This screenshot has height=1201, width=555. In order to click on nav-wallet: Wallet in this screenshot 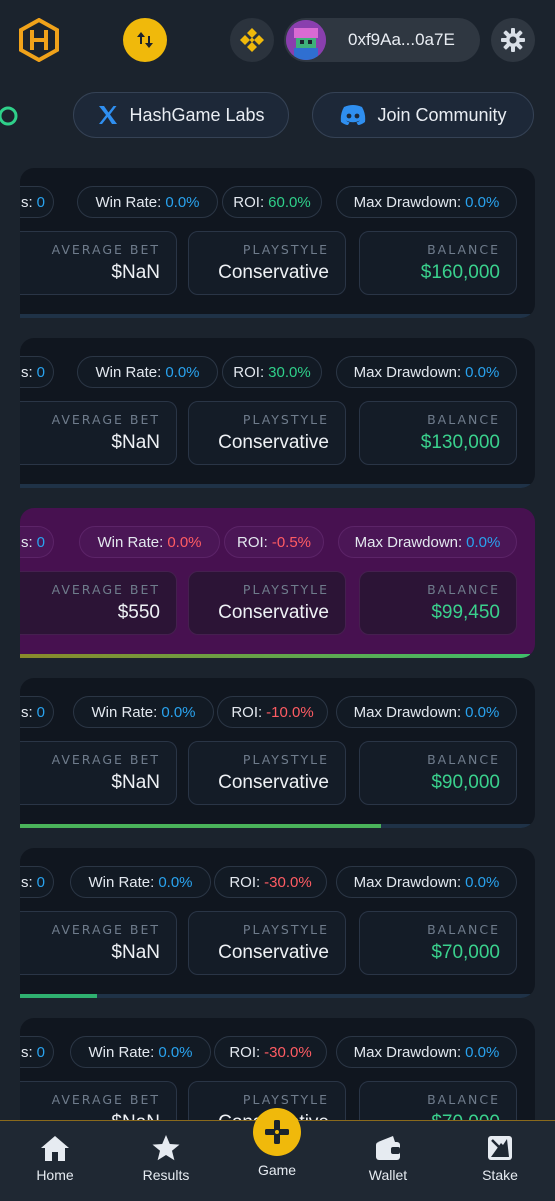, I will do `click(388, 1161)`.